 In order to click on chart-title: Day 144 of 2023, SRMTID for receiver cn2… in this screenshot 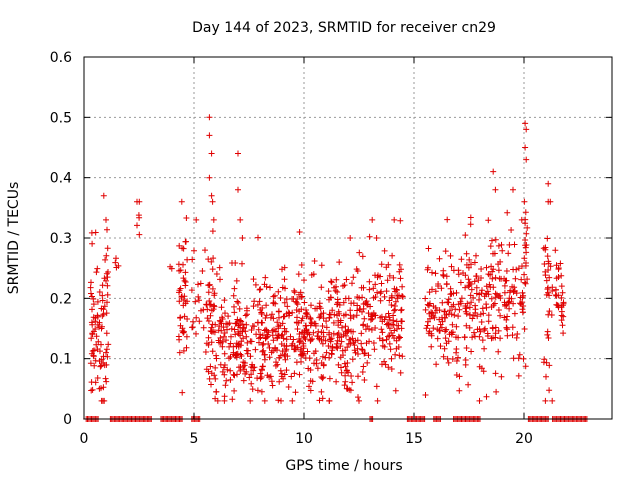, I will do `click(344, 28)`.